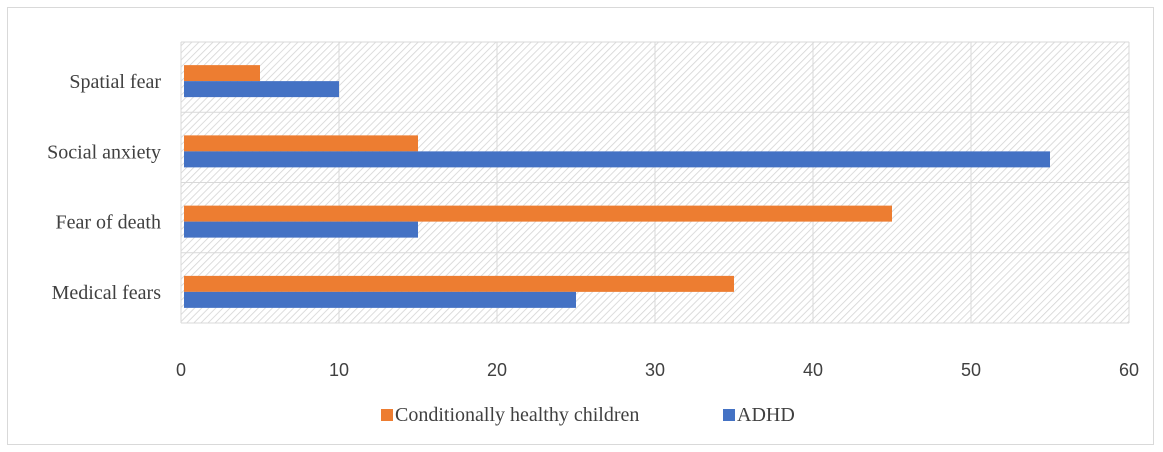 This screenshot has width=1163, height=452. What do you see at coordinates (497, 370) in the screenshot?
I see `x-tick-label: 20` at bounding box center [497, 370].